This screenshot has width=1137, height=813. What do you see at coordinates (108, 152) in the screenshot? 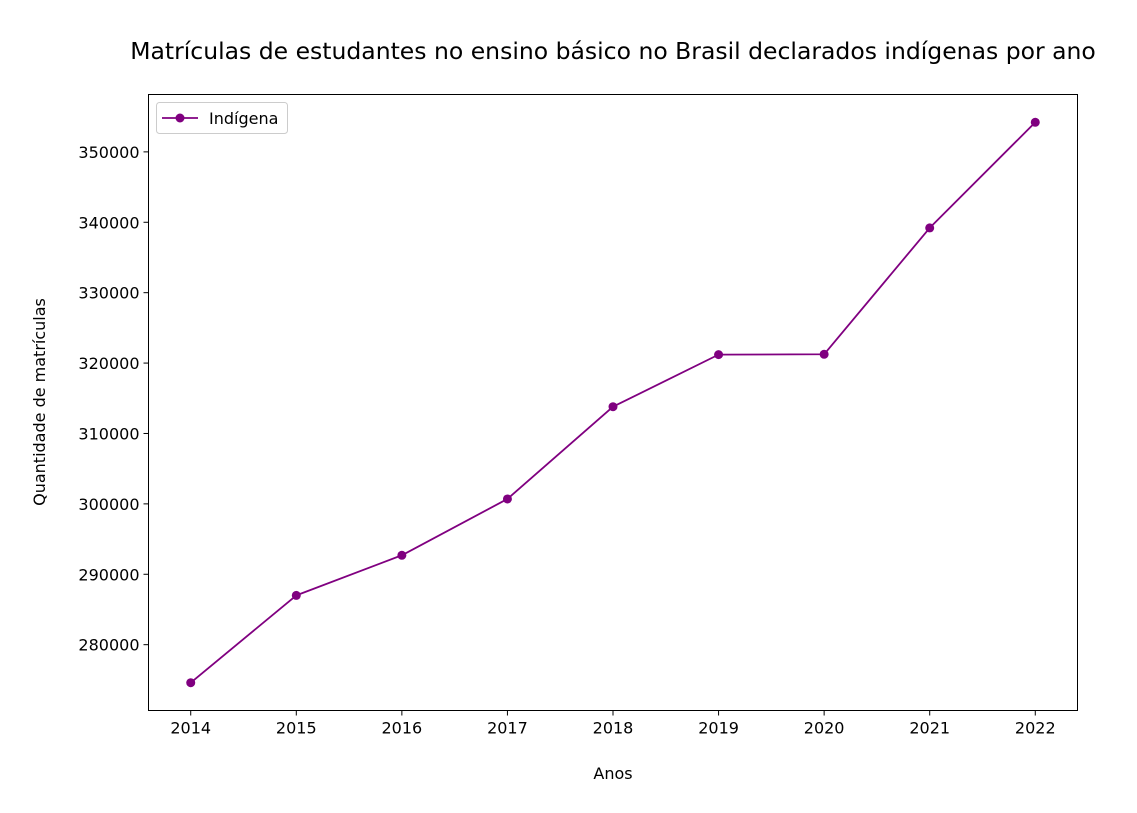
I see `y-tick-label: 350000` at bounding box center [108, 152].